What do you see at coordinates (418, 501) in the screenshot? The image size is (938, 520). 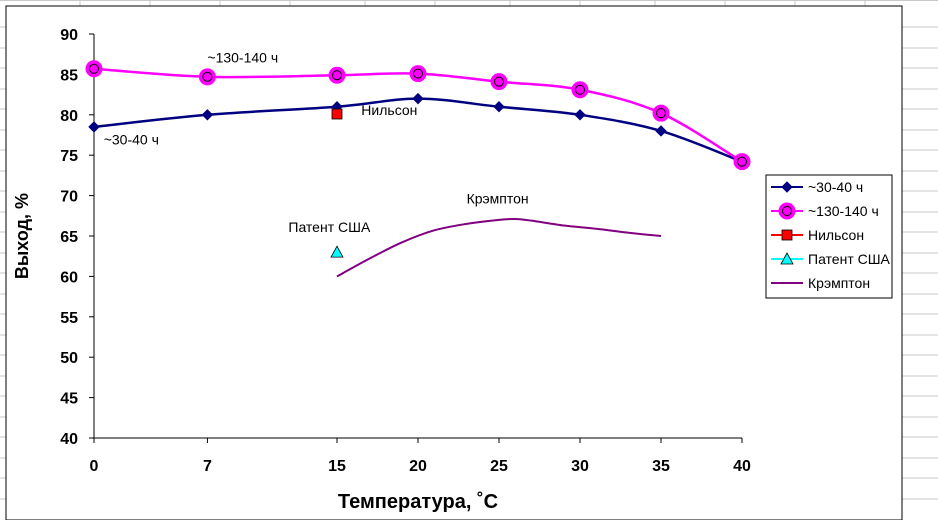 I see `x-axis-title: Температура, ˚С` at bounding box center [418, 501].